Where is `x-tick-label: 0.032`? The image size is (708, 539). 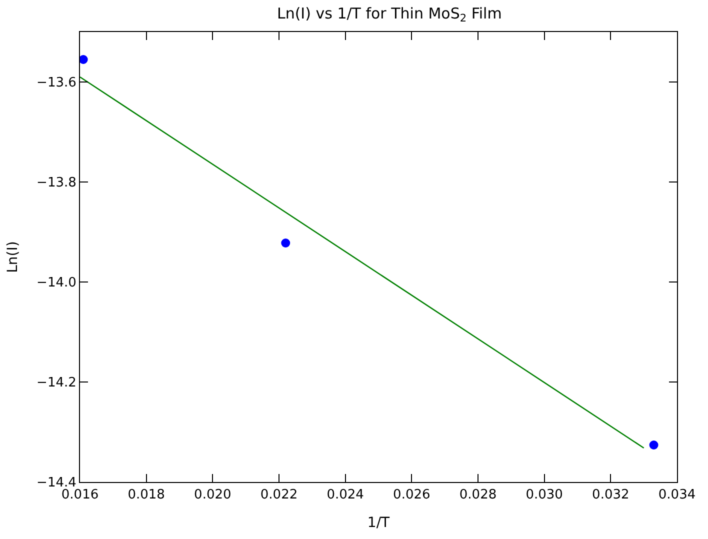 x-tick-label: 0.032 is located at coordinates (611, 495).